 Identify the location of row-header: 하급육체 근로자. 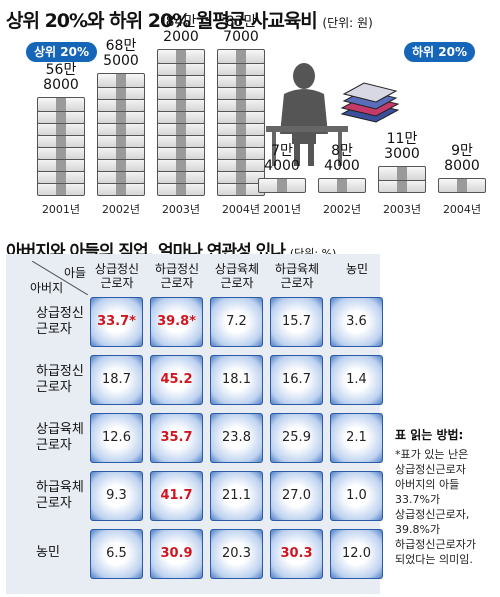
(66, 496).